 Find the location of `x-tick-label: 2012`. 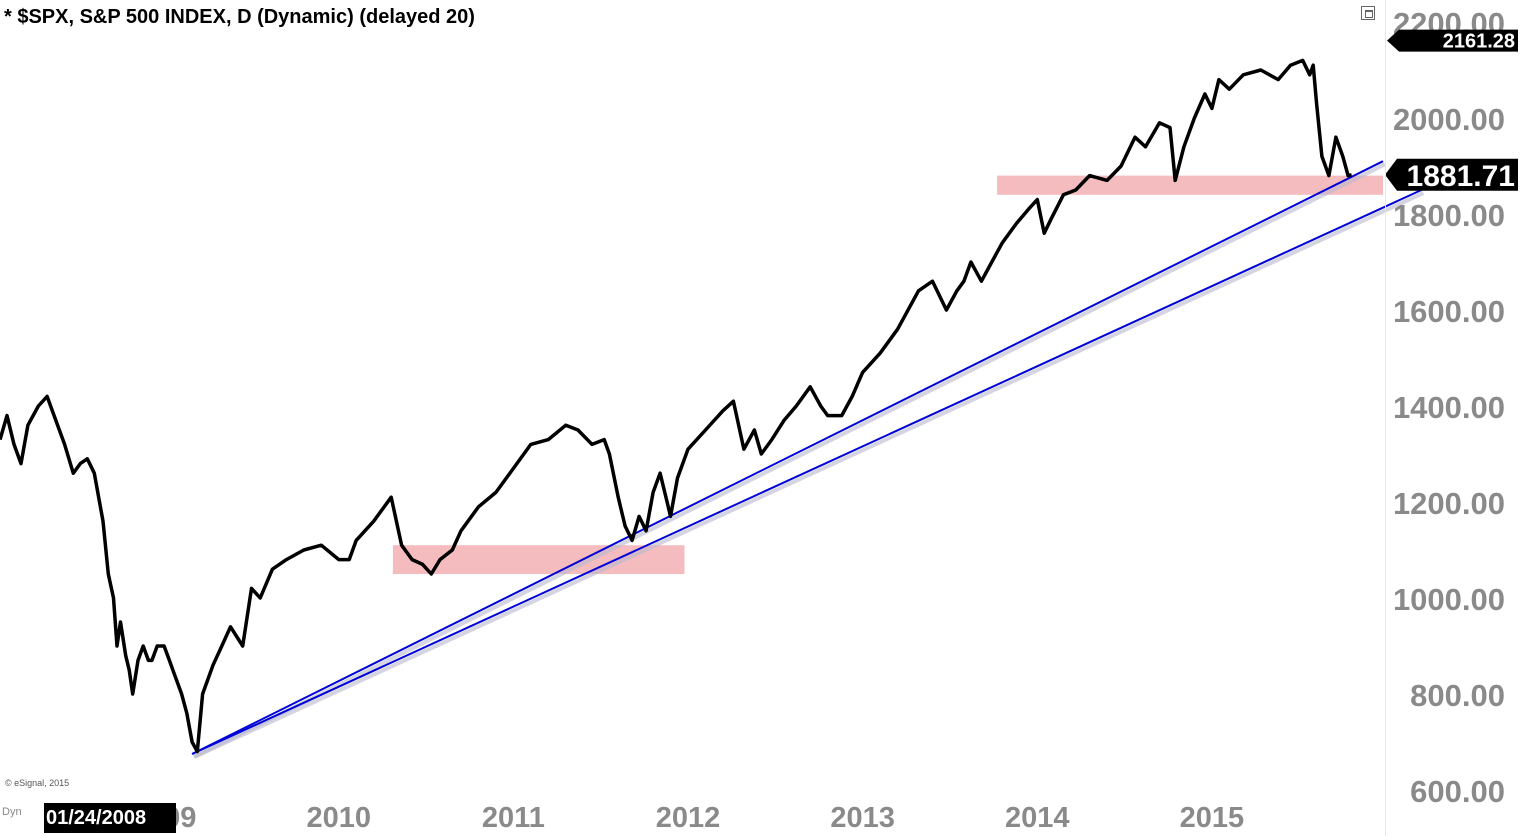

x-tick-label: 2012 is located at coordinates (688, 818).